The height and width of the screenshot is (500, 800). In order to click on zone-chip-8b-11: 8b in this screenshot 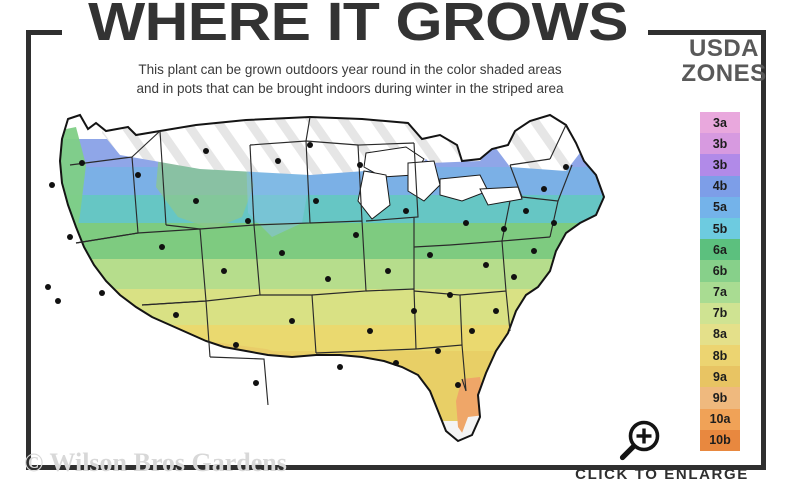, I will do `click(720, 356)`.